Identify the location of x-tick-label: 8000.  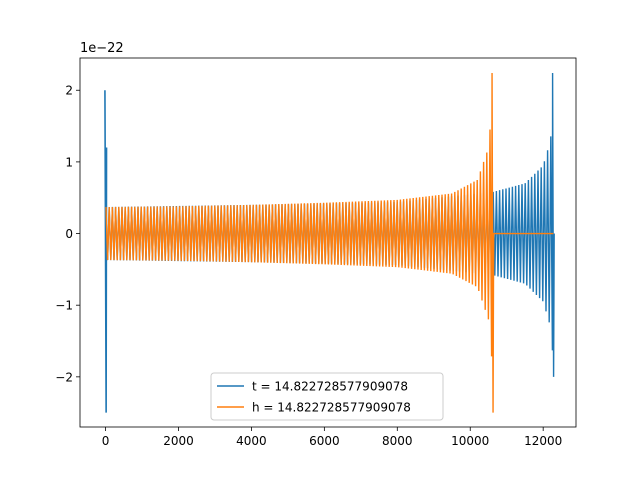
(397, 441).